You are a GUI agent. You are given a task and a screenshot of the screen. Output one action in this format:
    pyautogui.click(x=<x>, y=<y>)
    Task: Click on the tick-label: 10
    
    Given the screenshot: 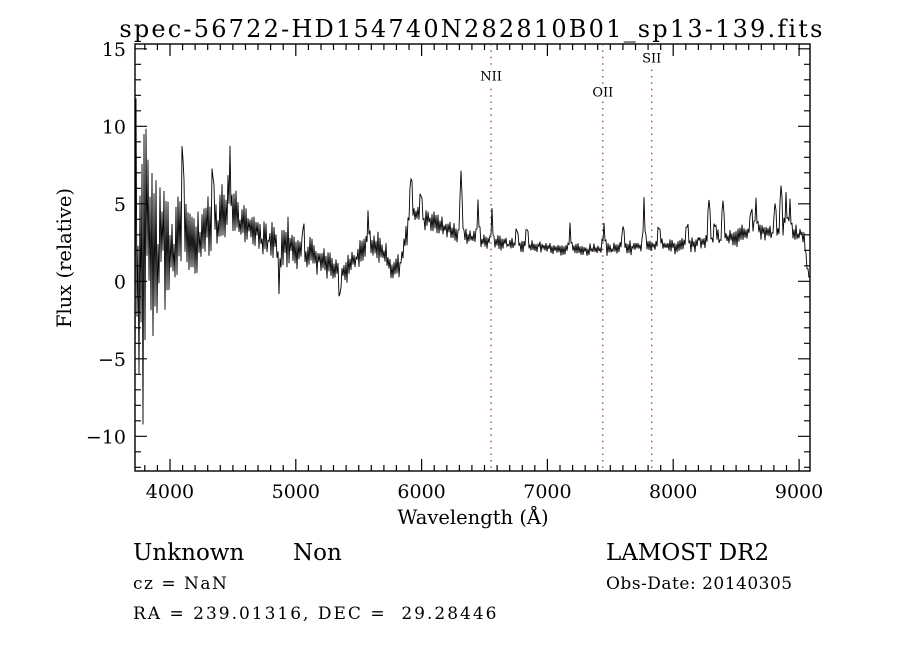 What is the action you would take?
    pyautogui.click(x=114, y=127)
    